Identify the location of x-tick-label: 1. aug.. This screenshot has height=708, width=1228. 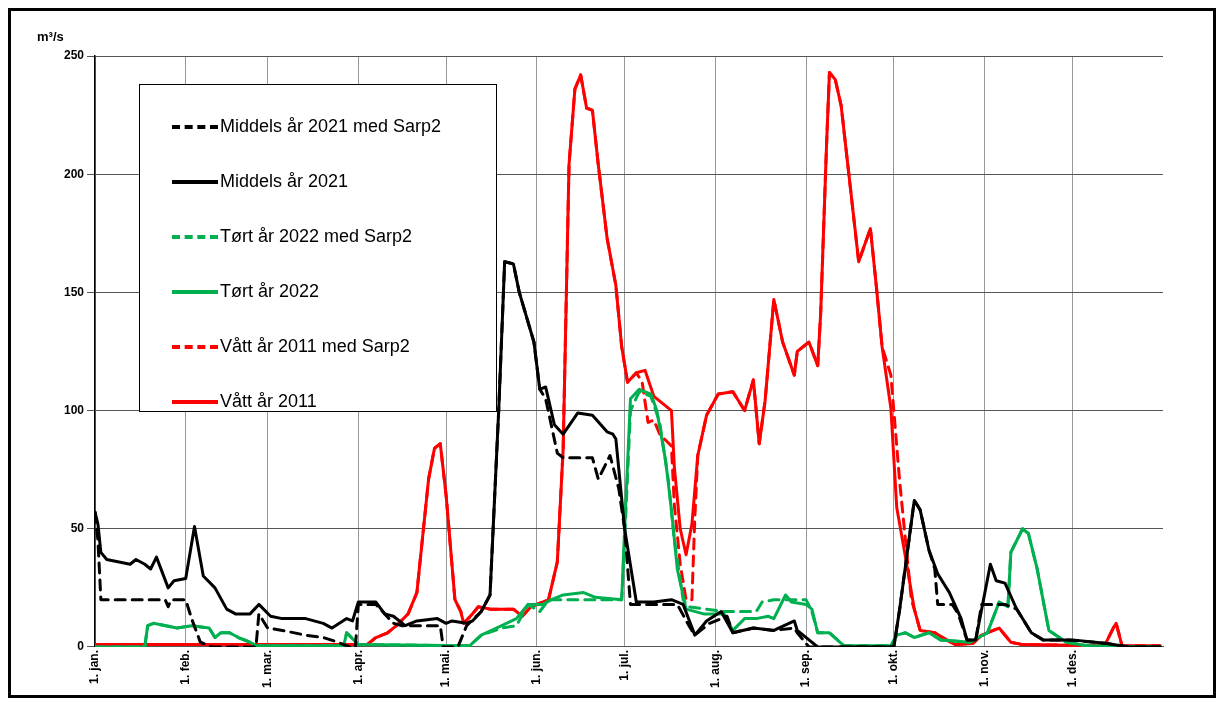
(714, 668).